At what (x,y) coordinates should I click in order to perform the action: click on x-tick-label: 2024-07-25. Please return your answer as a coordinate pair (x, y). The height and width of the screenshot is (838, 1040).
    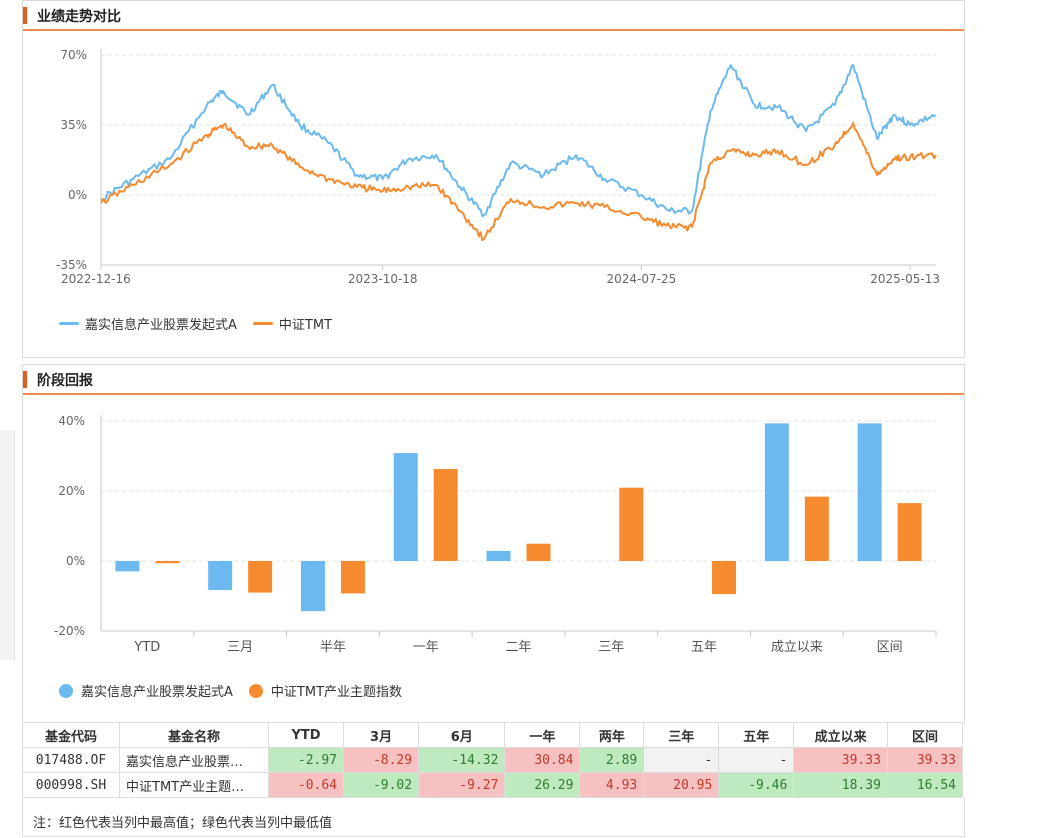
    Looking at the image, I should click on (642, 279).